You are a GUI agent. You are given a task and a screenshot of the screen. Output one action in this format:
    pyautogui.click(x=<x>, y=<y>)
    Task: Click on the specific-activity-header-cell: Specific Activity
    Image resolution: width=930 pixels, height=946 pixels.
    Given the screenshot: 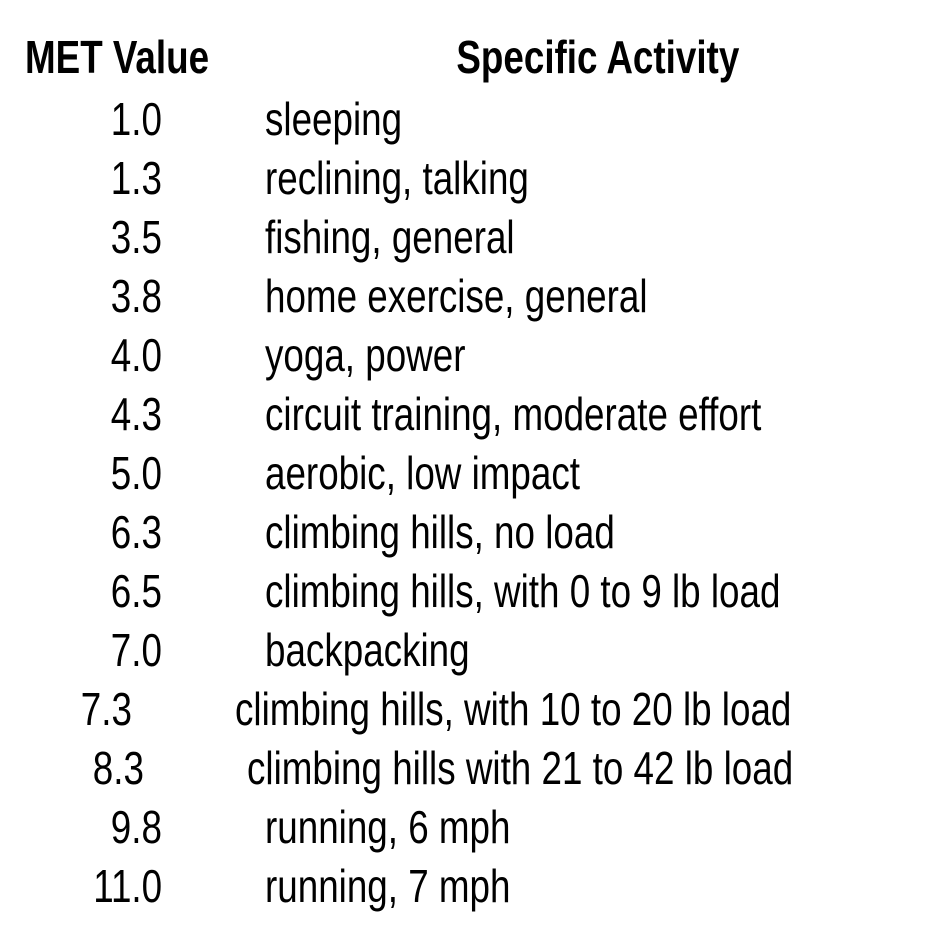 What is the action you would take?
    pyautogui.click(x=597, y=57)
    